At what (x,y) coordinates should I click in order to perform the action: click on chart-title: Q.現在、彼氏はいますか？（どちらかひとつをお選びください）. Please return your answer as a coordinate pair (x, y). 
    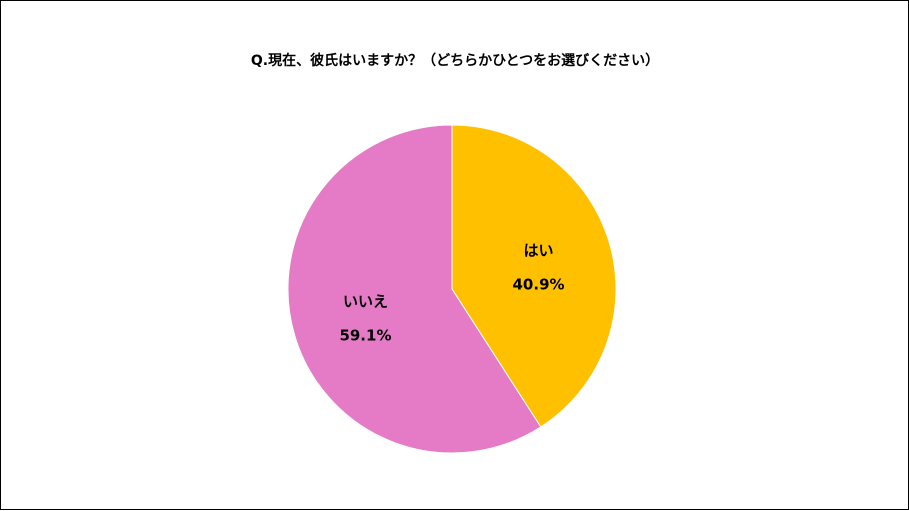
    Looking at the image, I should click on (455, 60).